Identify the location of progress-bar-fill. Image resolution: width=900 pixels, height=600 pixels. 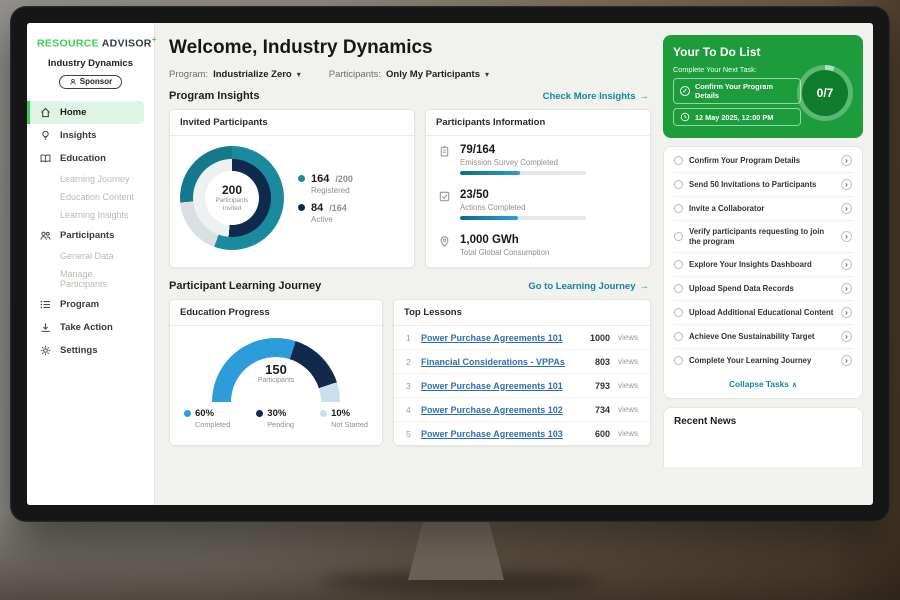
(489, 218).